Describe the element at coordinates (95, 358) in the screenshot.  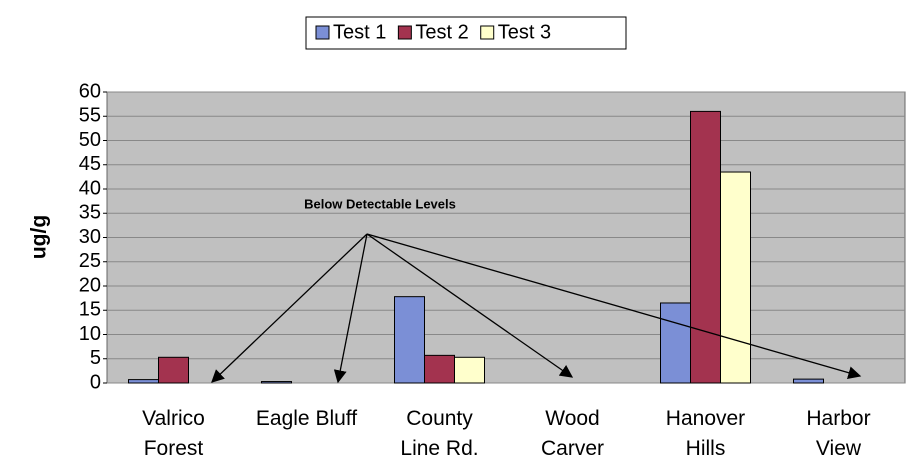
I see `y-tick-label: 5` at that location.